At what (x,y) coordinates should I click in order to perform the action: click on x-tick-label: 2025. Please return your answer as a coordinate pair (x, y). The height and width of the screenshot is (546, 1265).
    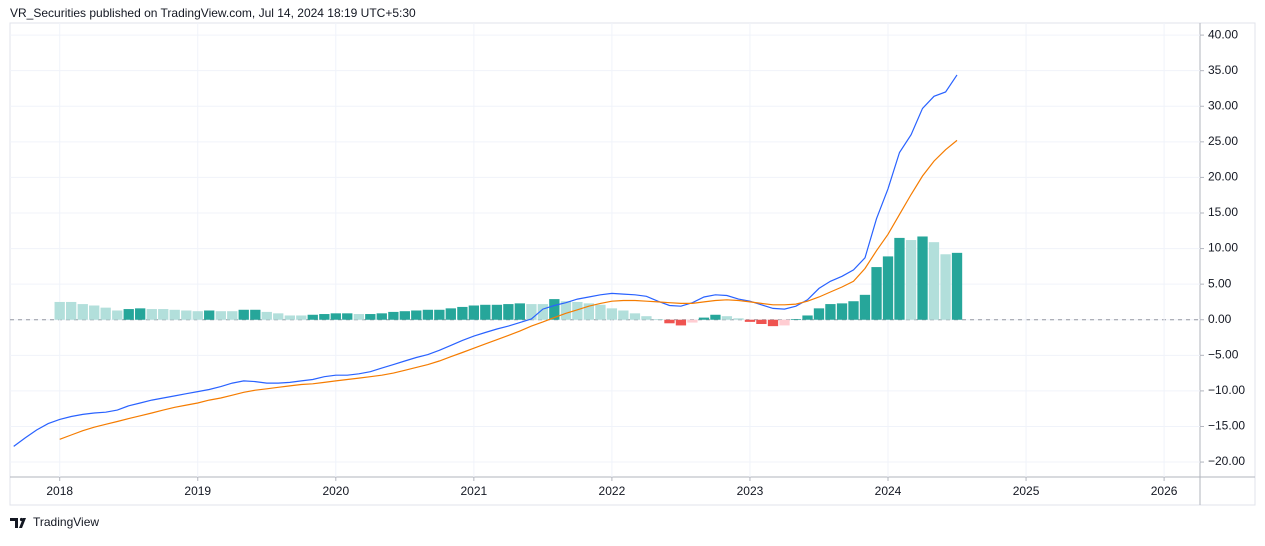
    Looking at the image, I should click on (1026, 491).